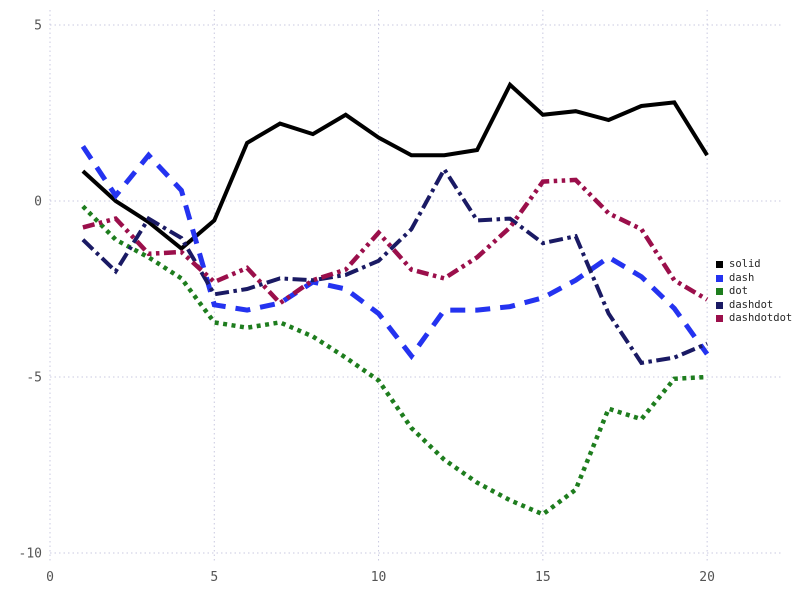 The image size is (800, 600). What do you see at coordinates (742, 277) in the screenshot?
I see `legend-label: dash` at bounding box center [742, 277].